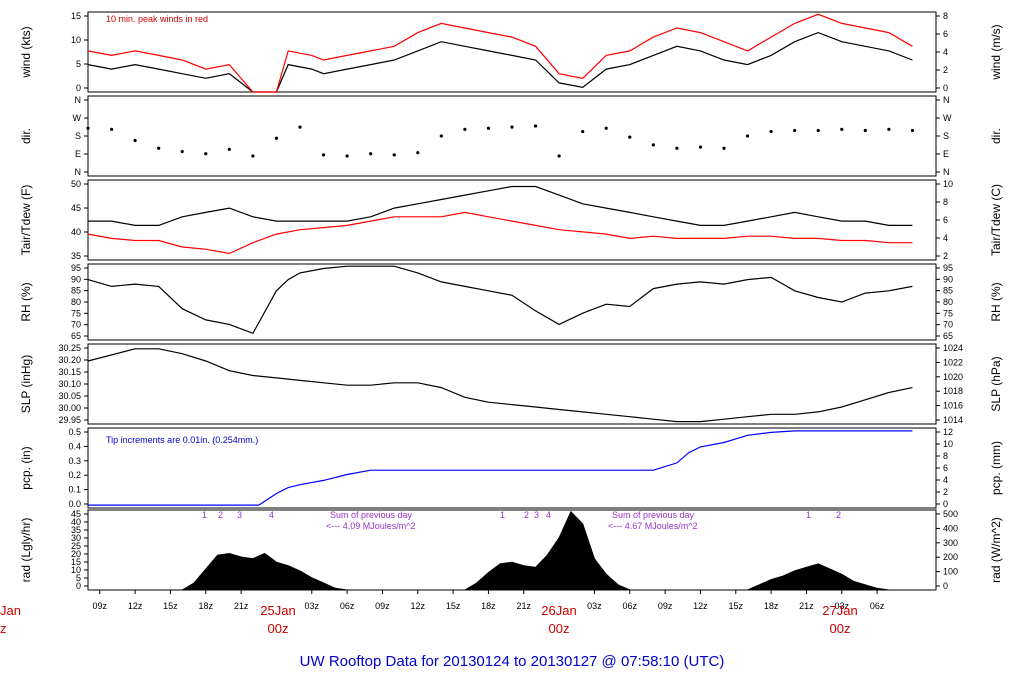 This screenshot has width=1024, height=700. I want to click on rad-hour-marker: 2, so click(220, 515).